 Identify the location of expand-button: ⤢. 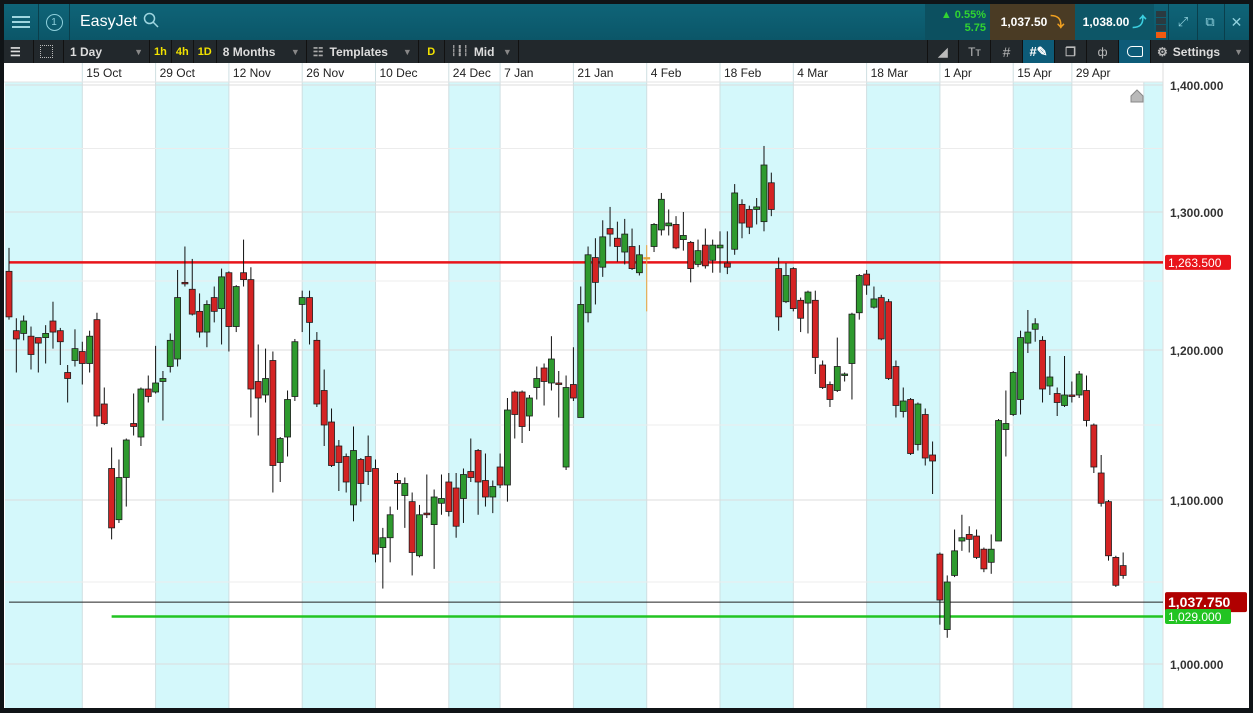
(1183, 22).